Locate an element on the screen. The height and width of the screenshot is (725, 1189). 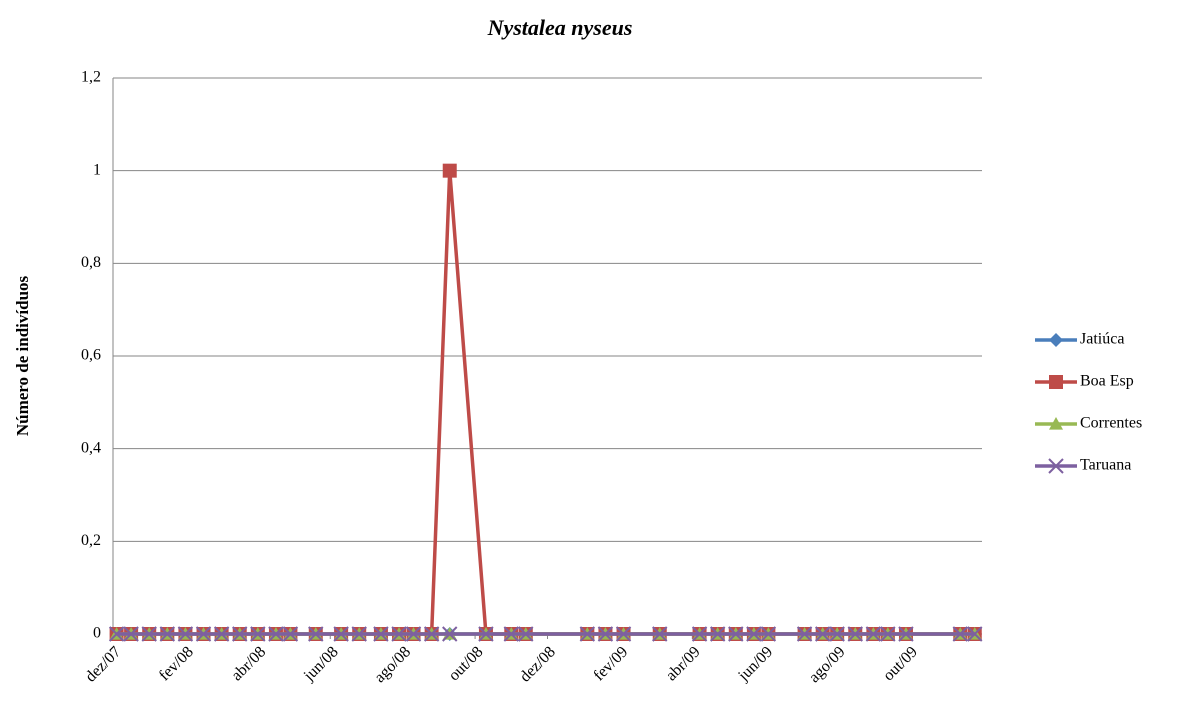
y-tick-label: 0,8 is located at coordinates (91, 262).